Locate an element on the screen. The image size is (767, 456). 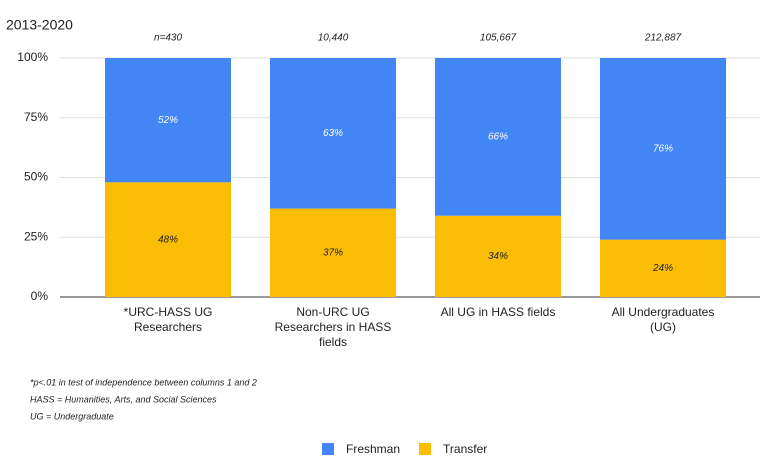
x-tick-label-line: All Undergraduates is located at coordinates (663, 312).